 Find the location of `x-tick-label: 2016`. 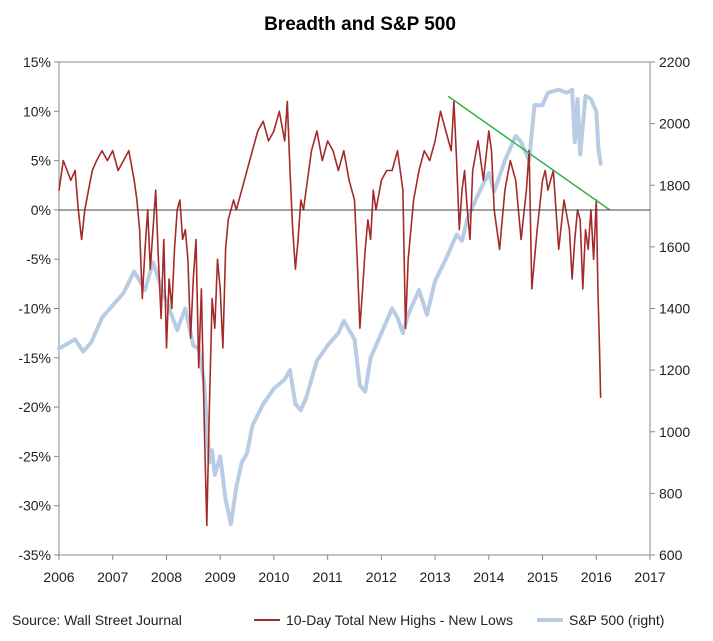

x-tick-label: 2016 is located at coordinates (596, 577).